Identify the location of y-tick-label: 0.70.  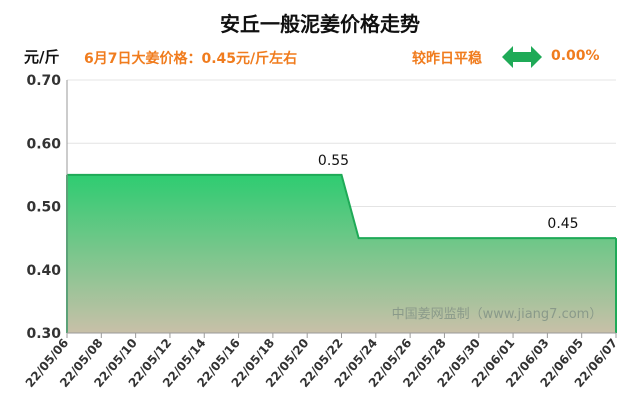
(43, 81).